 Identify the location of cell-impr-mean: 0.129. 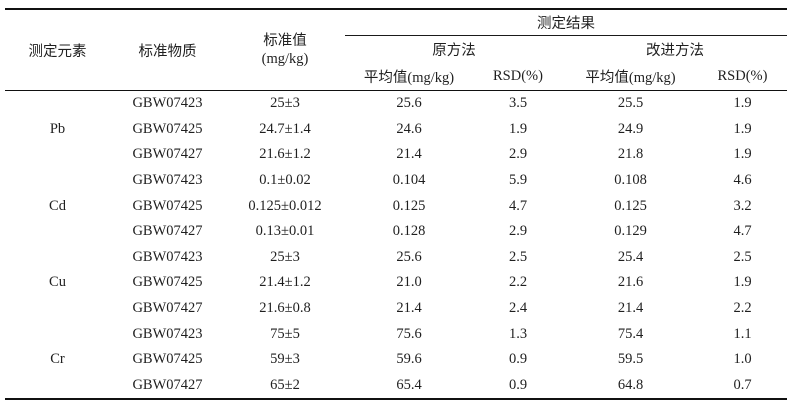
(630, 231).